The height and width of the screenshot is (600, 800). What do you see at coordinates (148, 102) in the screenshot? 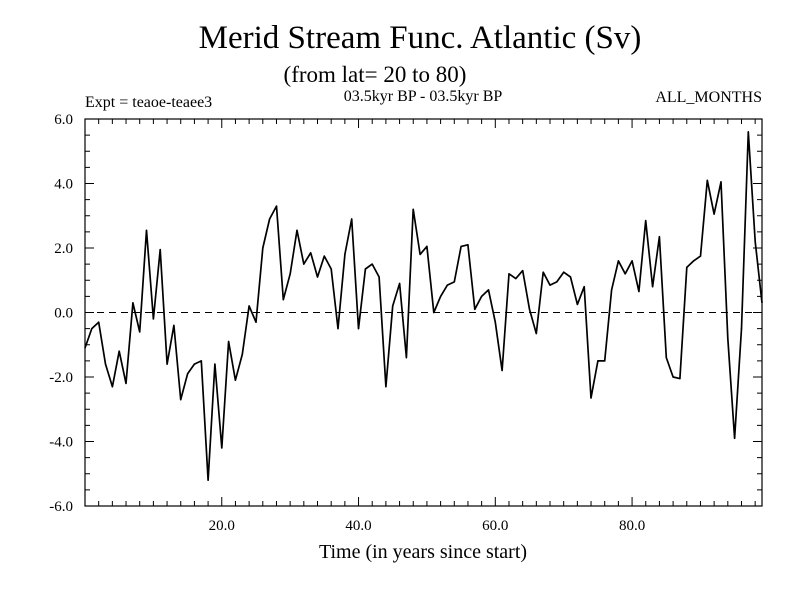
I see `expt-label: Expt = teaoe-teaee3` at bounding box center [148, 102].